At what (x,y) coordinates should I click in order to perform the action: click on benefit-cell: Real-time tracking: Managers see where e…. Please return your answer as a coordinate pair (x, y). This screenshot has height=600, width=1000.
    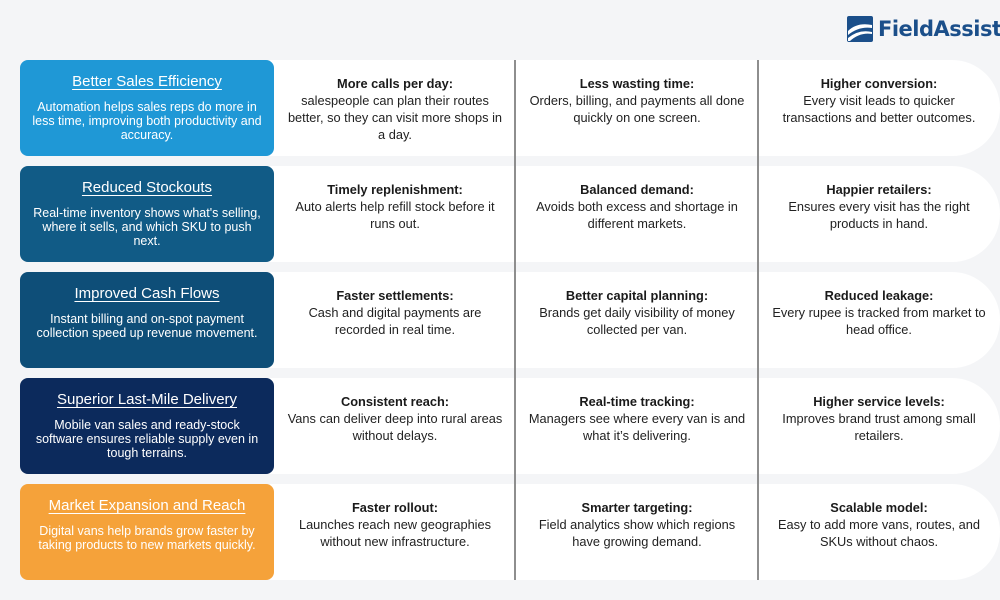
    Looking at the image, I should click on (637, 426).